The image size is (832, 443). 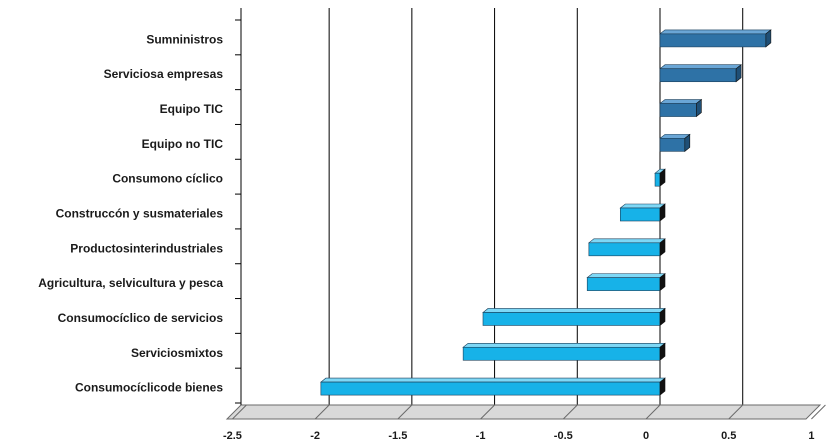 I want to click on x-tick-labels: -2.5 -2 -1.5 -1 -0.5 0 0.5 1, so click(x=519, y=436).